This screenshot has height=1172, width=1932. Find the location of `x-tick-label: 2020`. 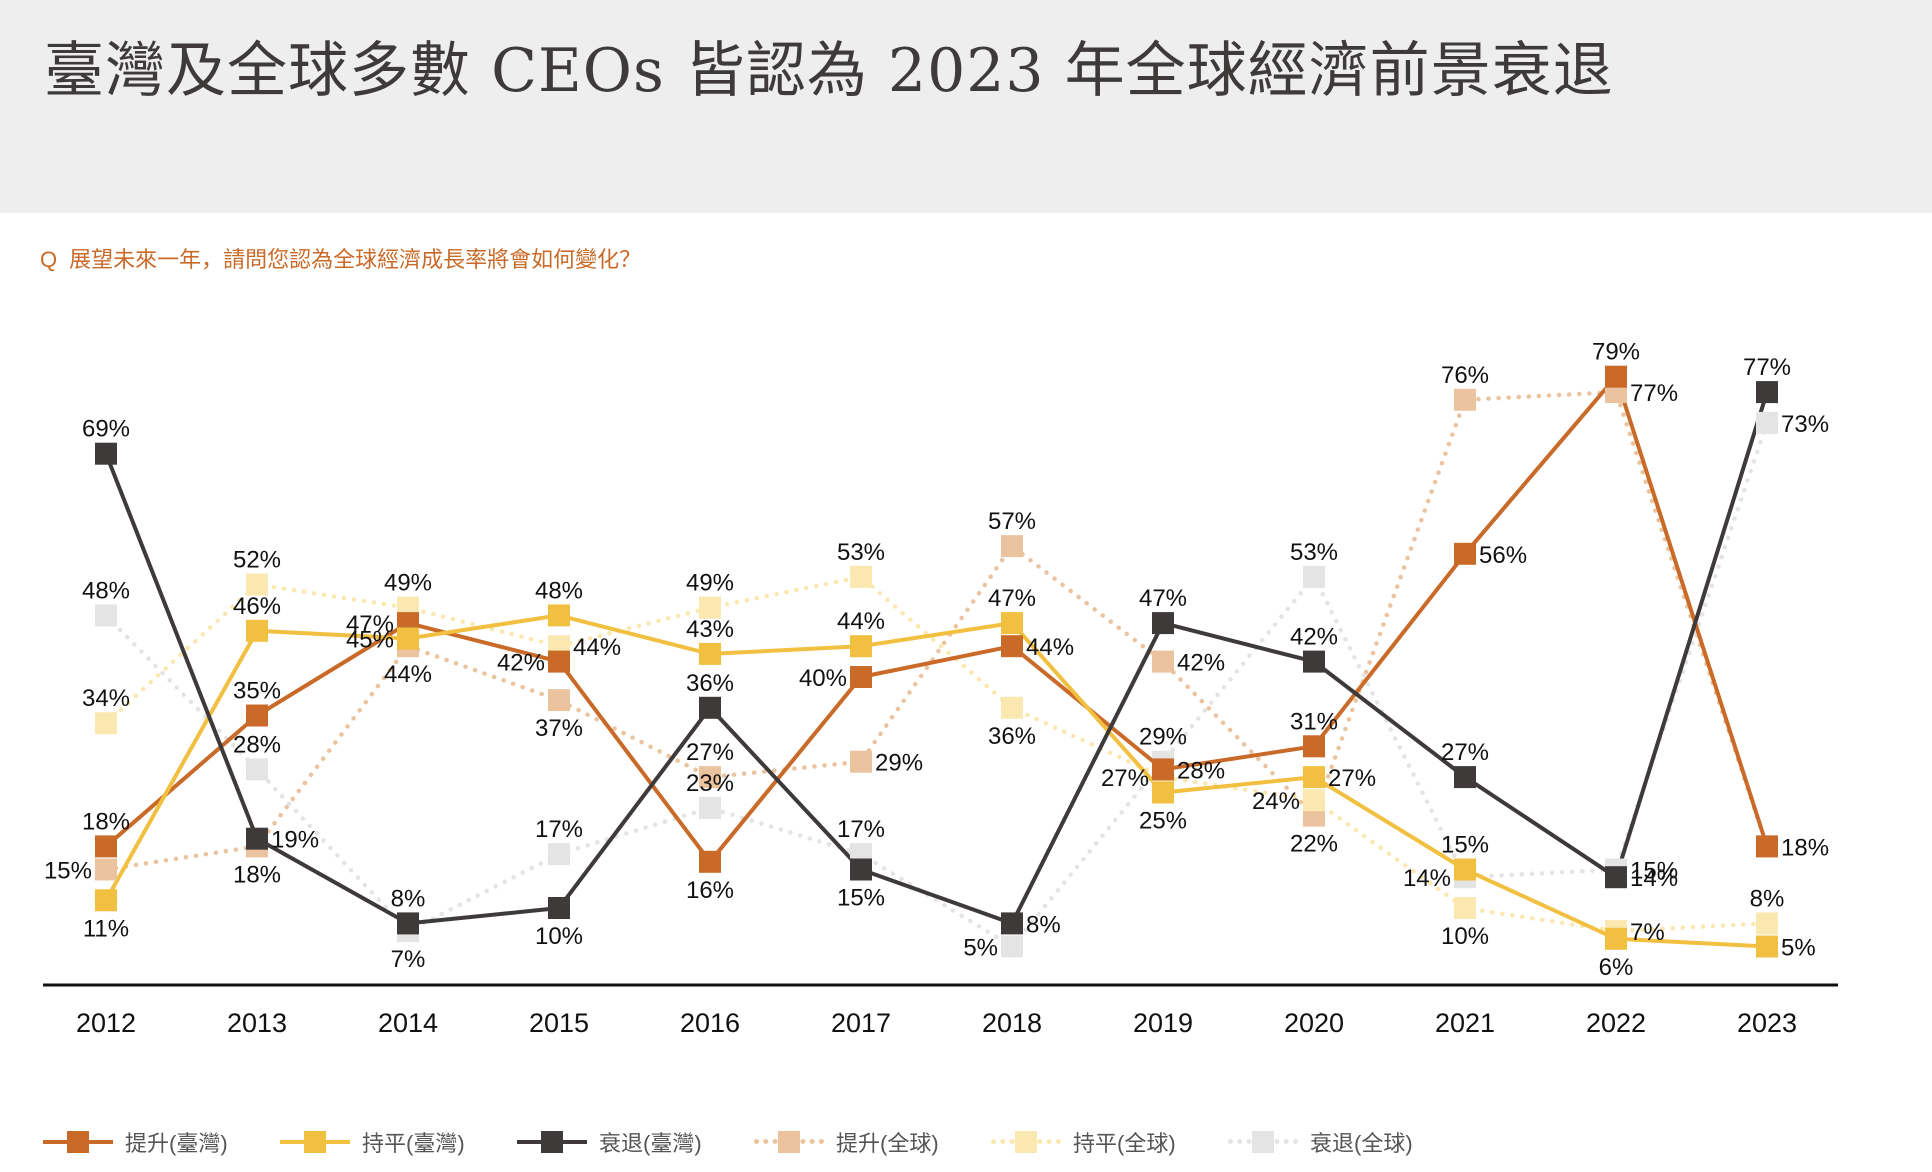

x-tick-label: 2020 is located at coordinates (1314, 1023).